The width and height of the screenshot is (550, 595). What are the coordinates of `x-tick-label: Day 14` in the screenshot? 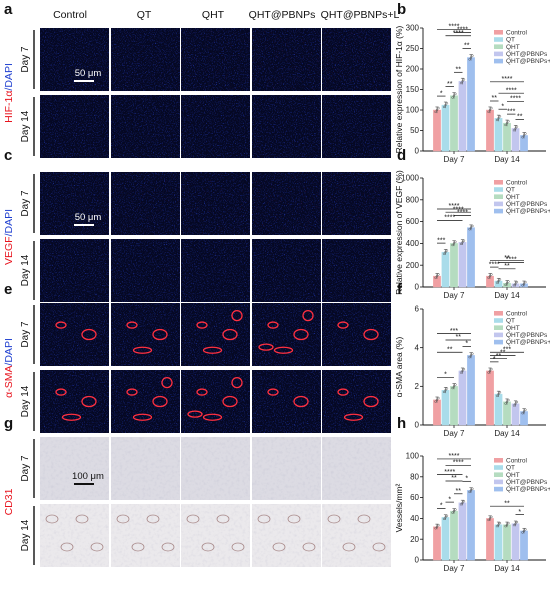 It's located at (507, 159).